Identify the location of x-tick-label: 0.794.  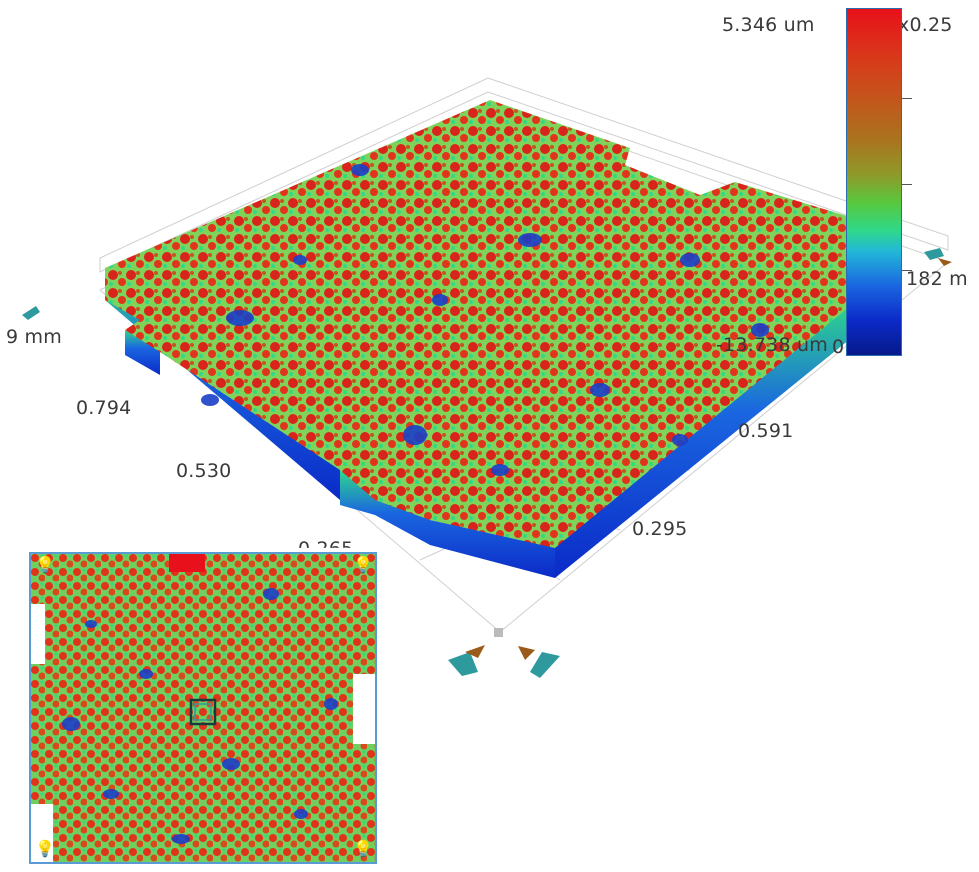
(104, 408).